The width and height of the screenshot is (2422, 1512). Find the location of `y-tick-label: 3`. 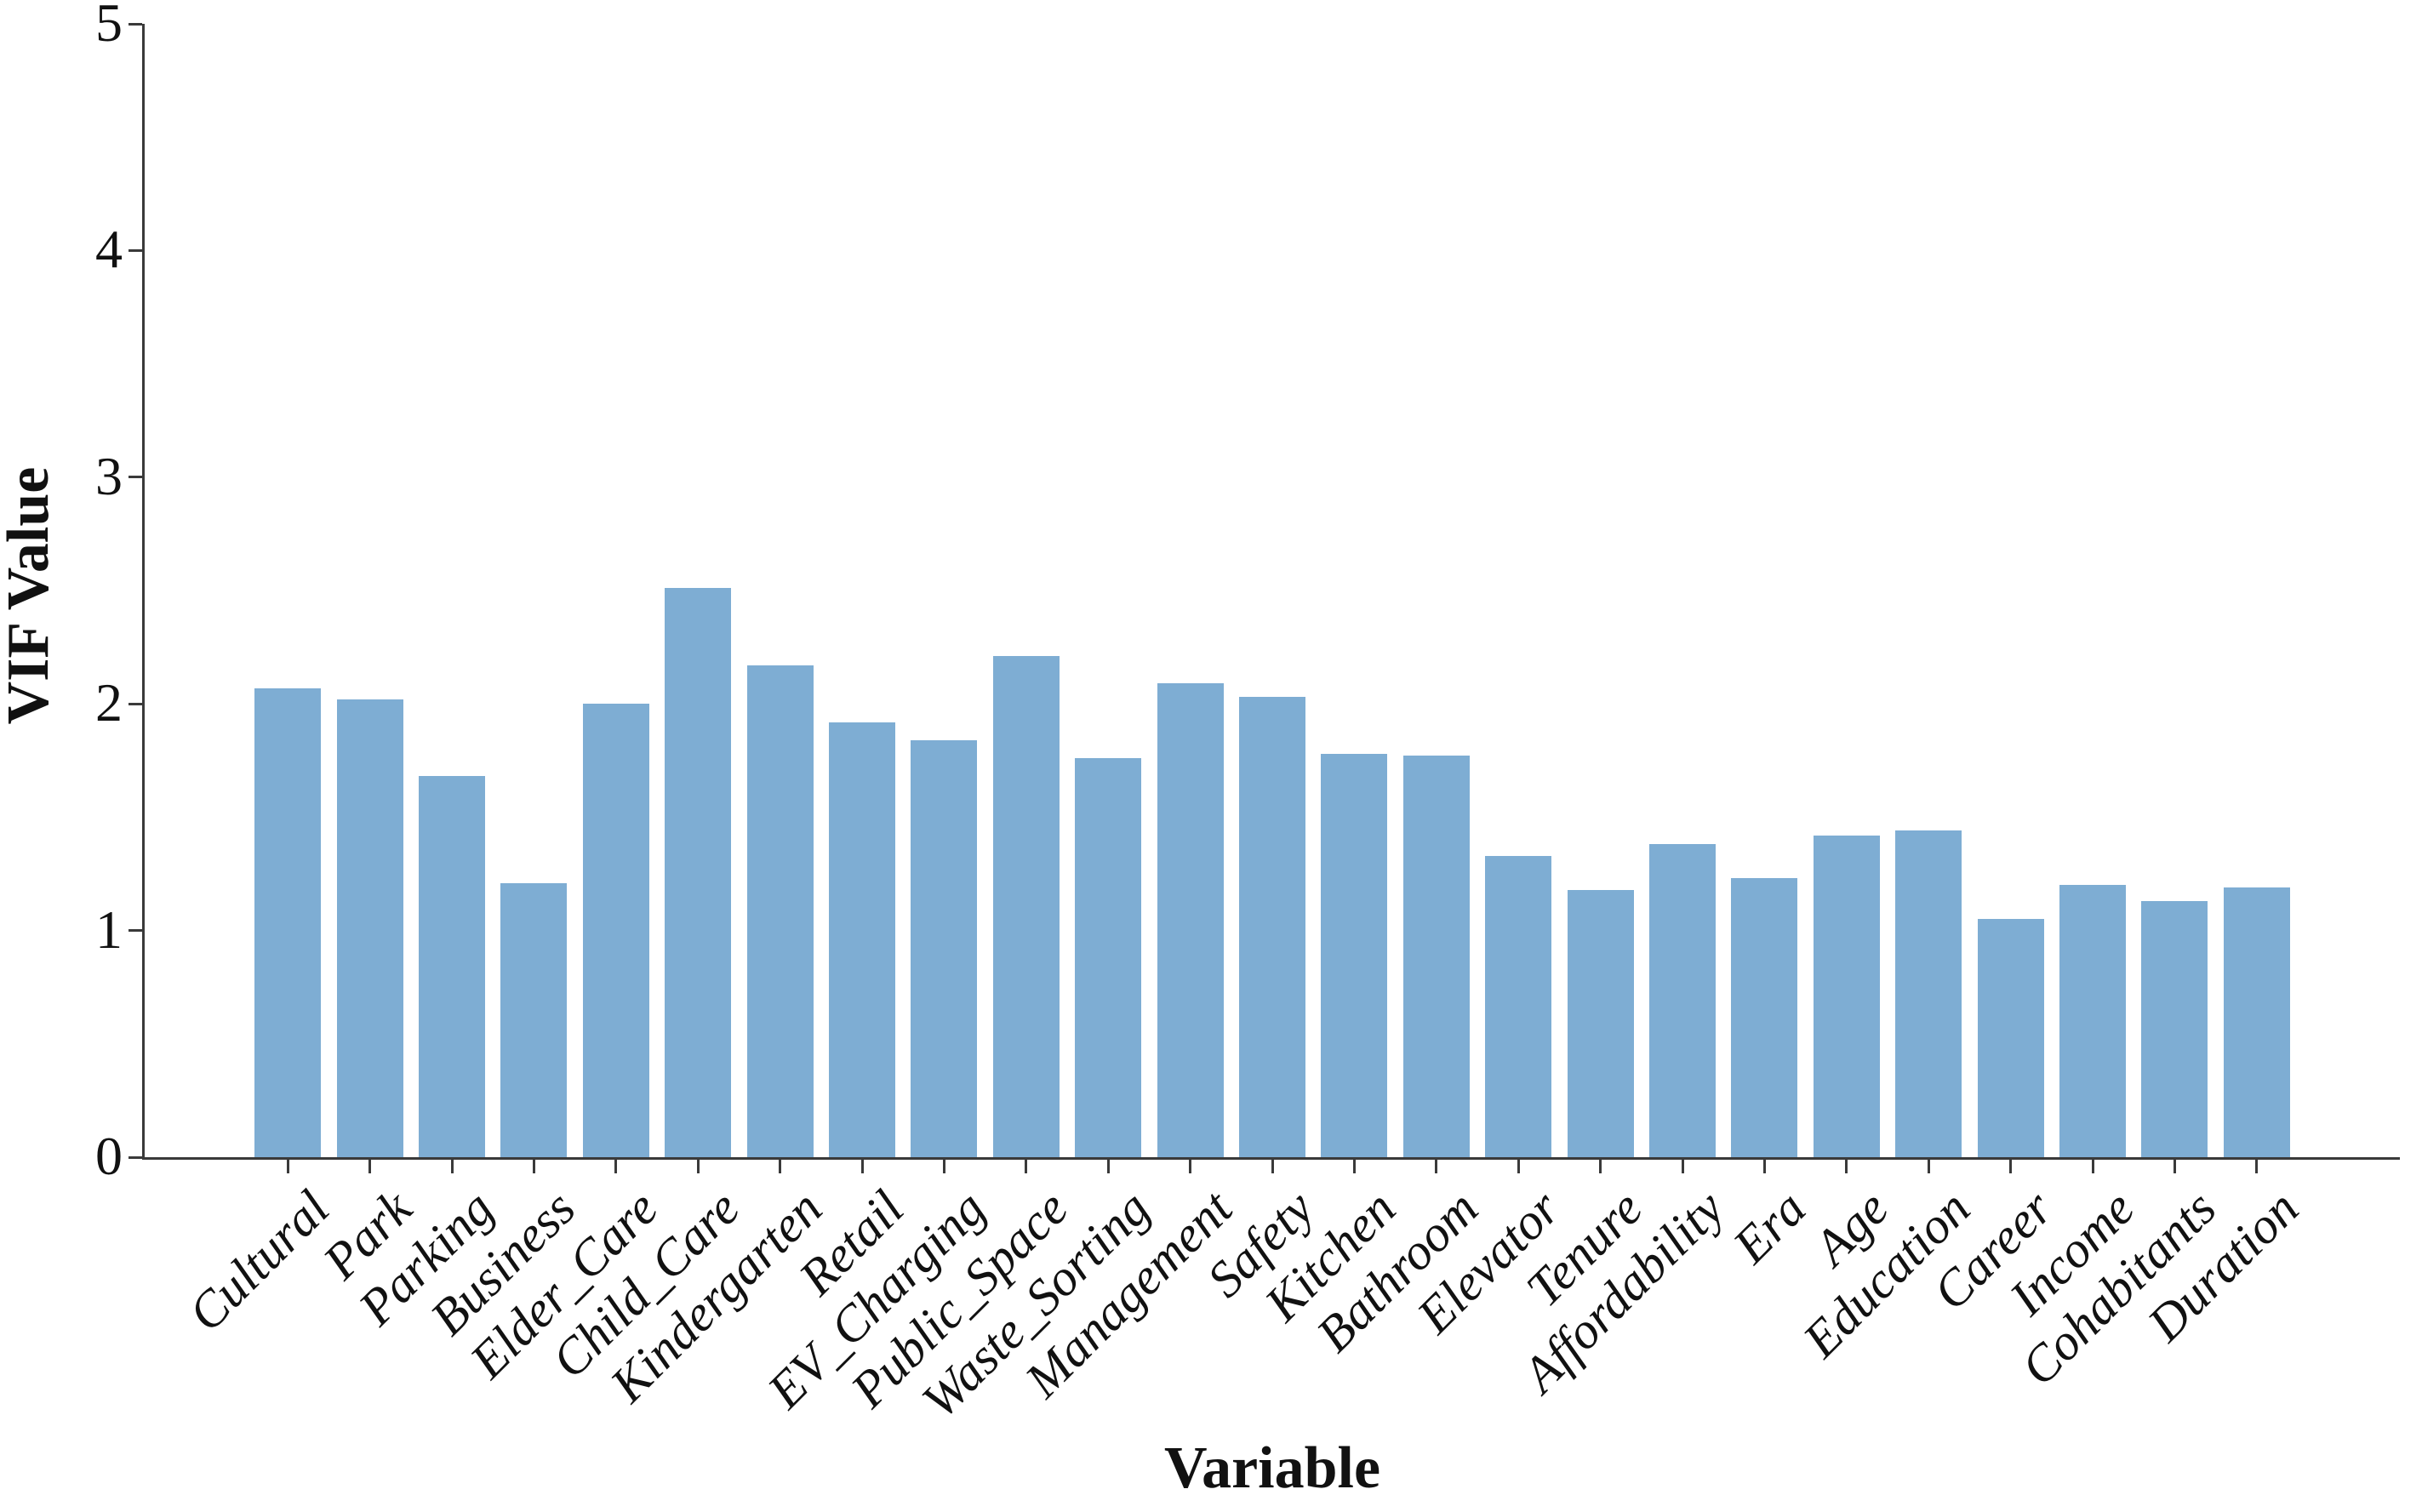

y-tick-label: 3 is located at coordinates (109, 475).